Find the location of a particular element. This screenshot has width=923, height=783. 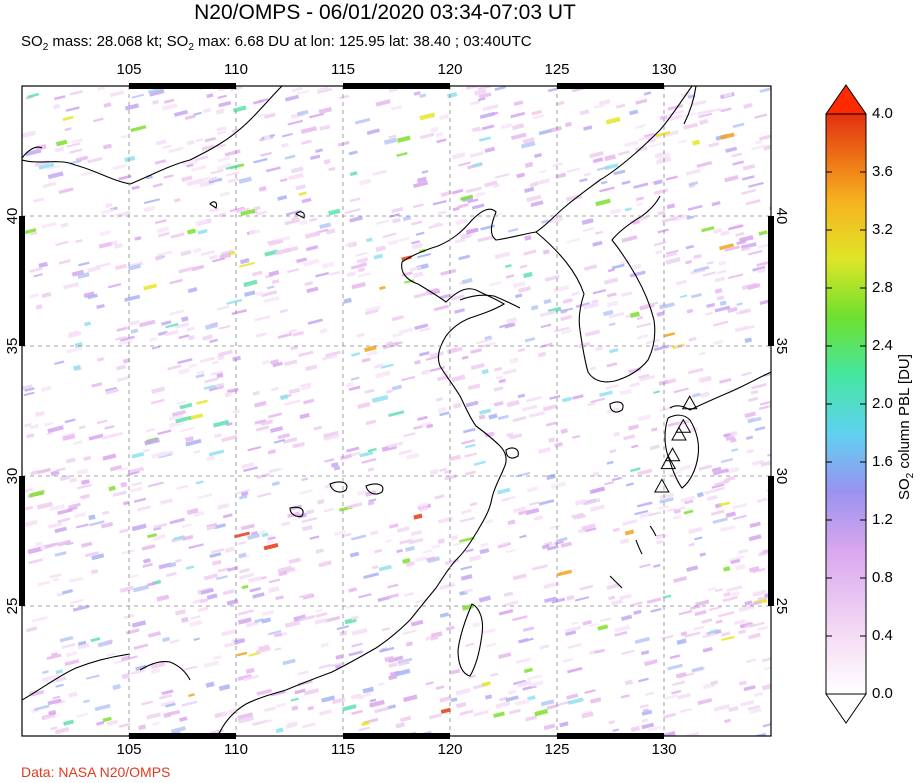

colorbar-tick-label: 4.0 is located at coordinates (882, 113).